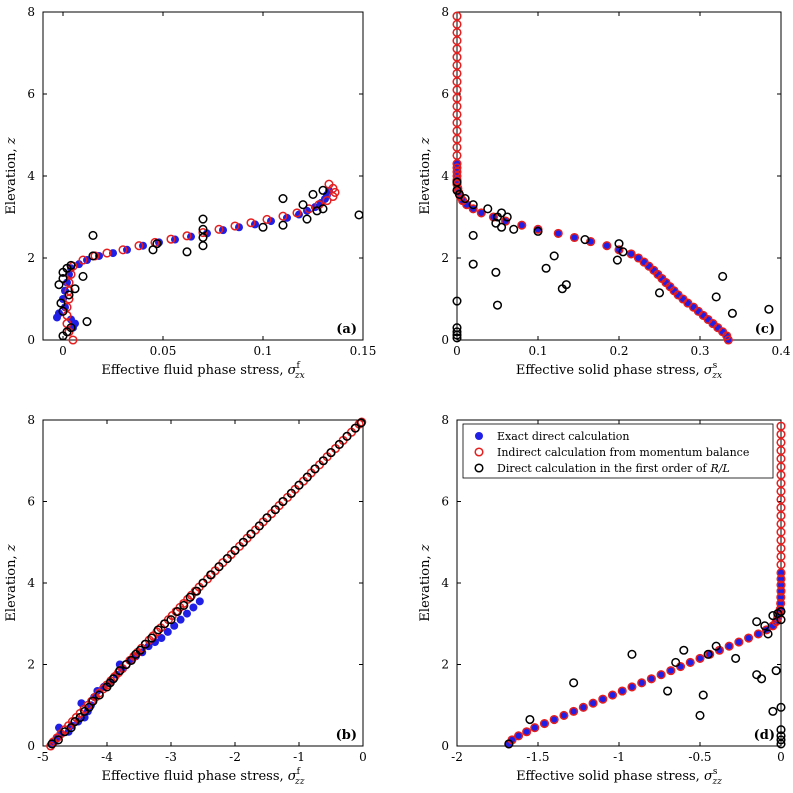  Describe the element at coordinates (765, 329) in the screenshot. I see `panel-label: (c)` at that location.